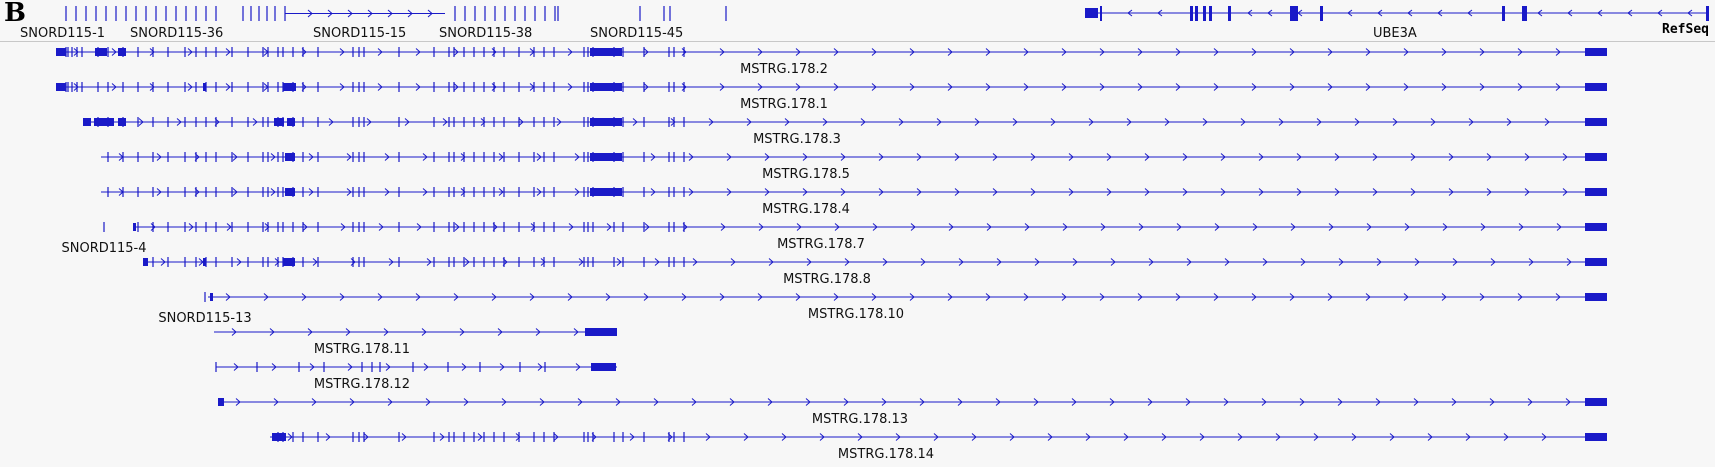  Describe the element at coordinates (416, 377) in the screenshot. I see `transcript-row: MSTRG.178.12` at that location.